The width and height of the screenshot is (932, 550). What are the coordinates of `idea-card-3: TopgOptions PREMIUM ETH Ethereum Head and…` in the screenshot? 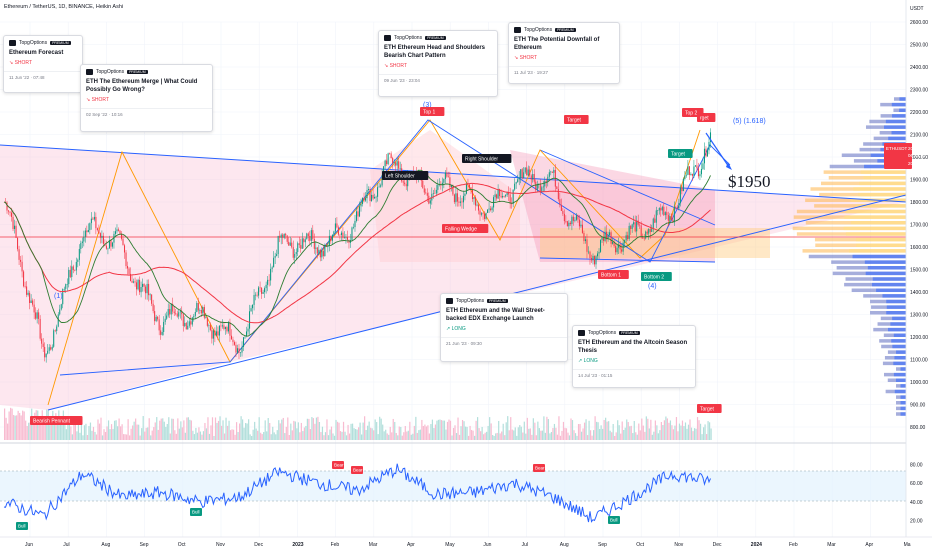 It's located at (438, 63).